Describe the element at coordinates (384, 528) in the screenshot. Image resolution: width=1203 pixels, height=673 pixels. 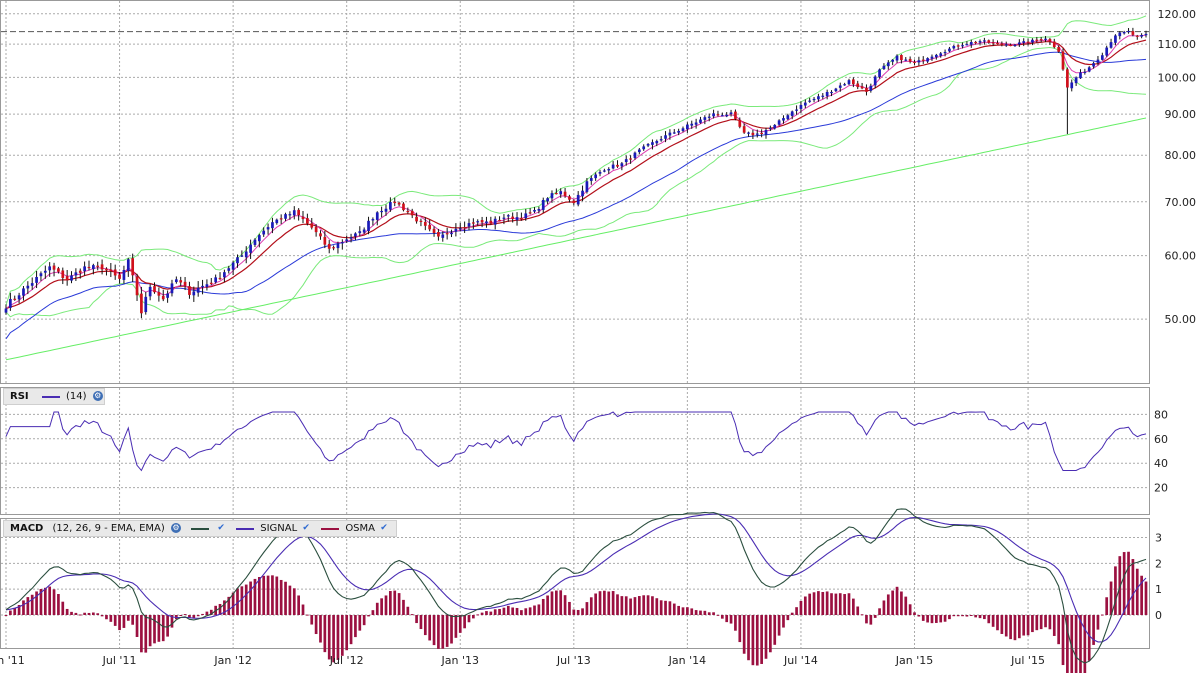
I see `osma-check-icon: ✔` at that location.